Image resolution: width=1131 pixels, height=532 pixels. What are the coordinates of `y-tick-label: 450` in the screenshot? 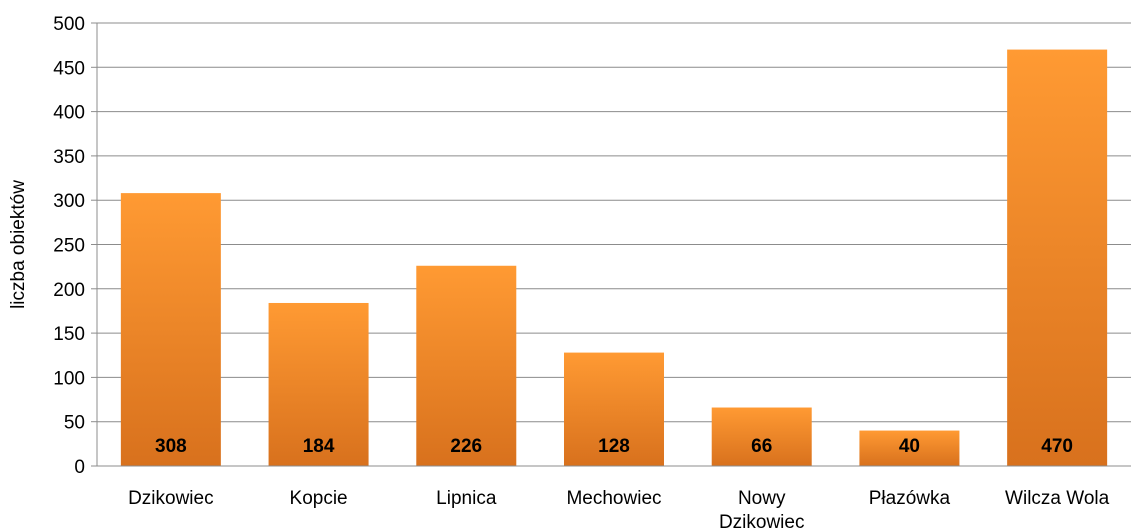 It's located at (69, 68).